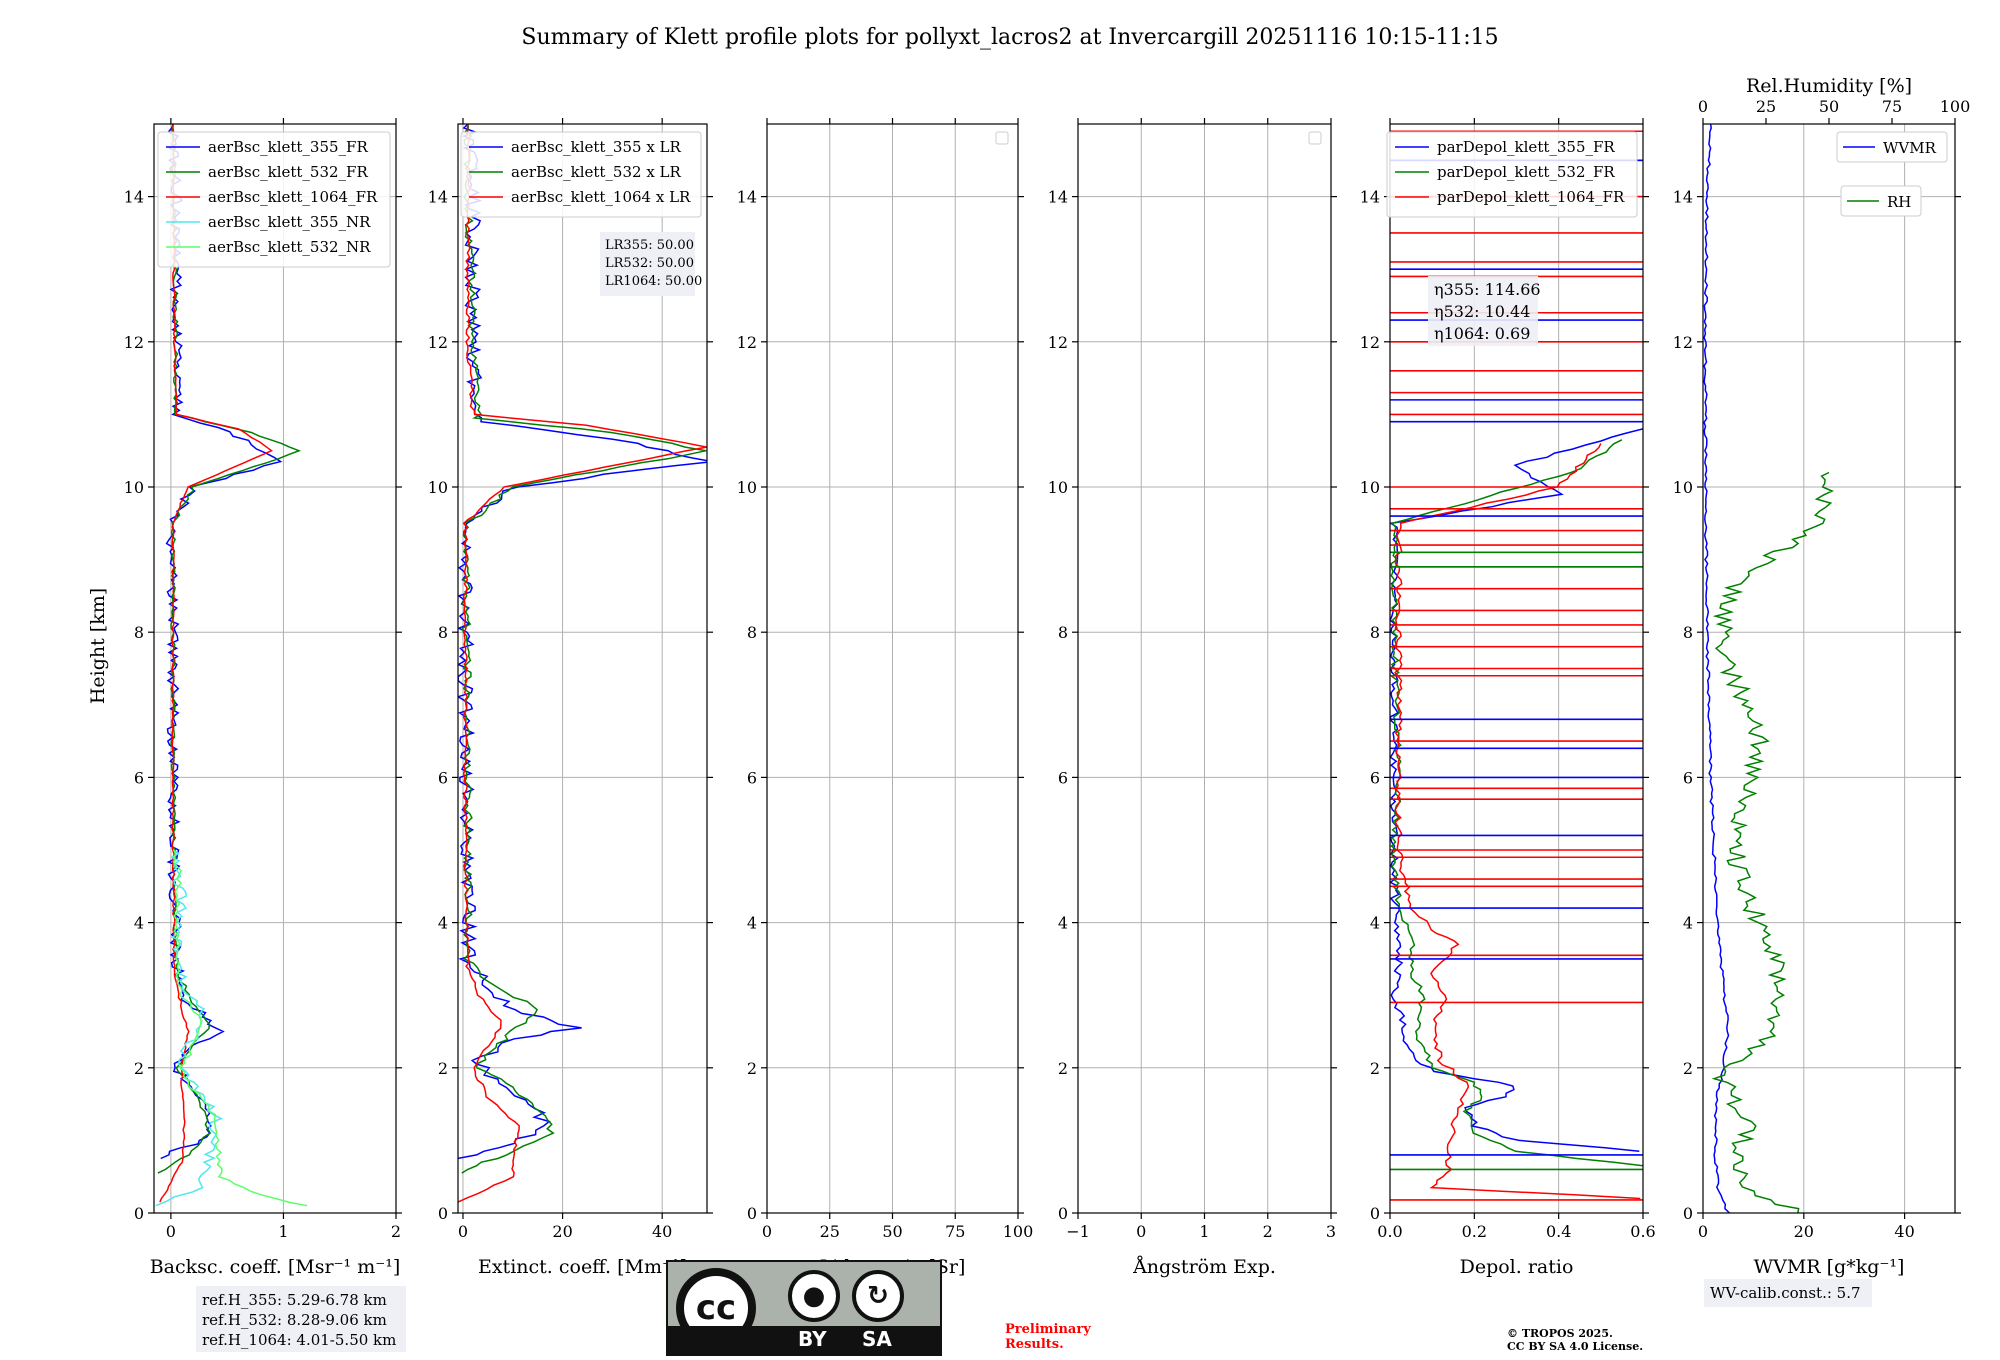 The height and width of the screenshot is (1360, 2000). Describe the element at coordinates (955, 1231) in the screenshot. I see `x-tick-label: 75` at that location.